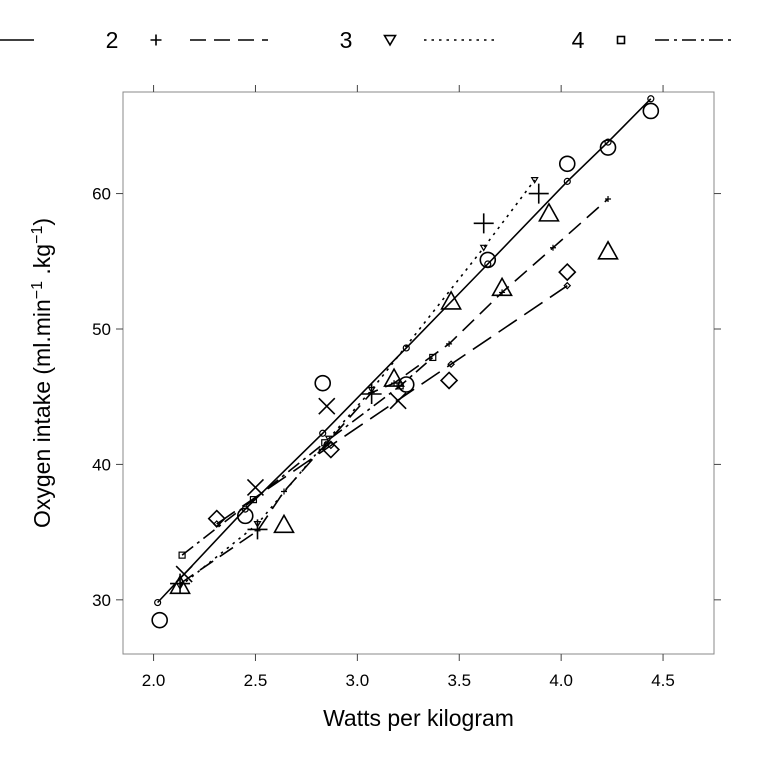 This screenshot has height=768, width=768. What do you see at coordinates (42, 413) in the screenshot?
I see `y-axis-label-main: Oxygen intake (ml.min` at bounding box center [42, 413].